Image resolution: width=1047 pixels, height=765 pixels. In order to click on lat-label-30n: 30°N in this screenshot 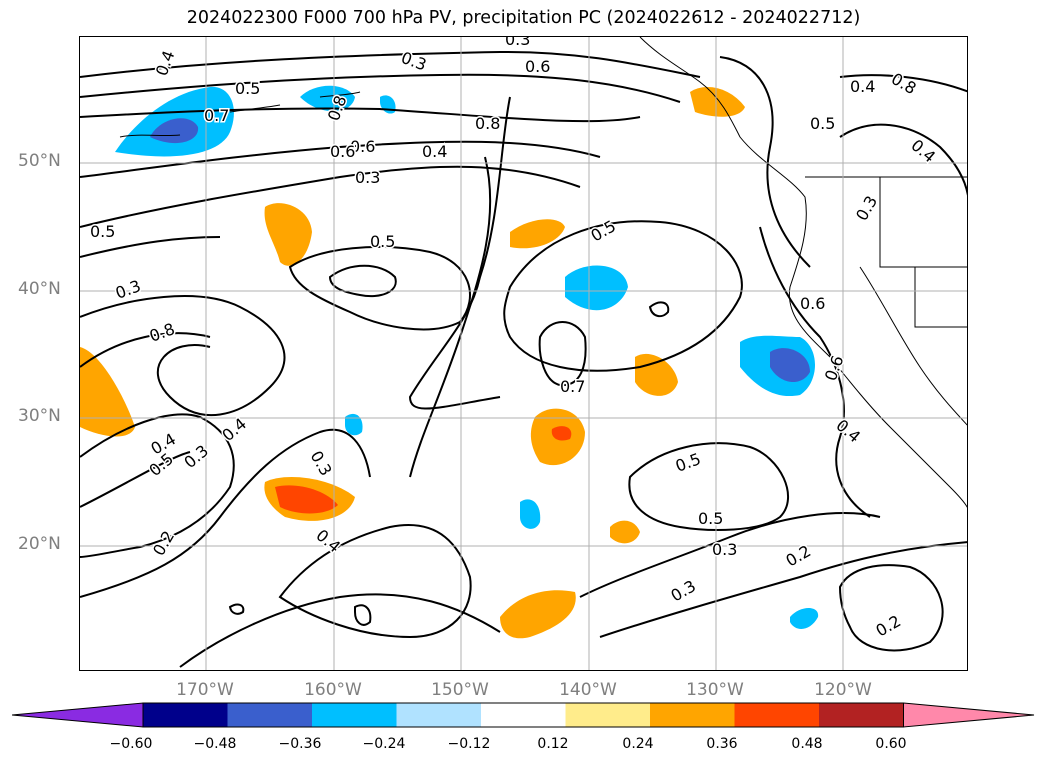, I will do `click(39, 416)`.